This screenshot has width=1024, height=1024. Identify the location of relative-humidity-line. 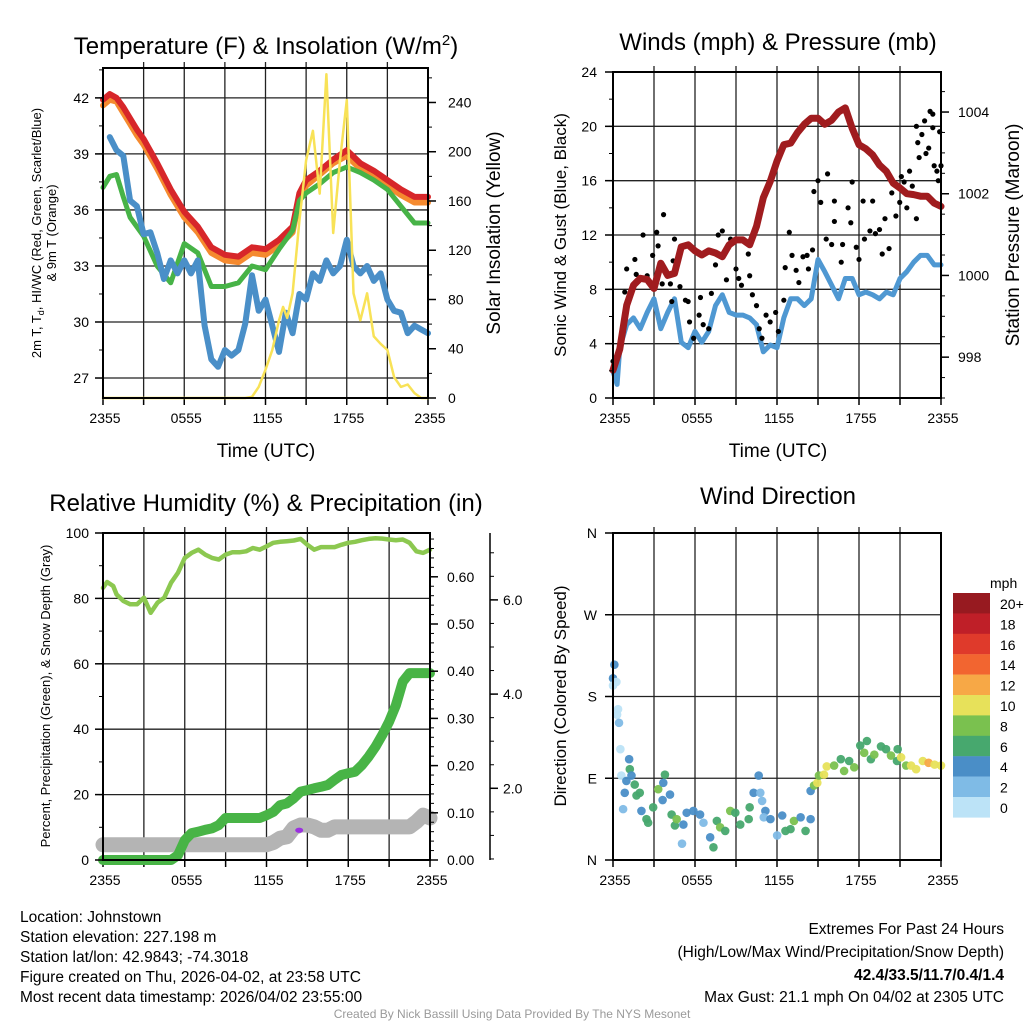
(266, 575).